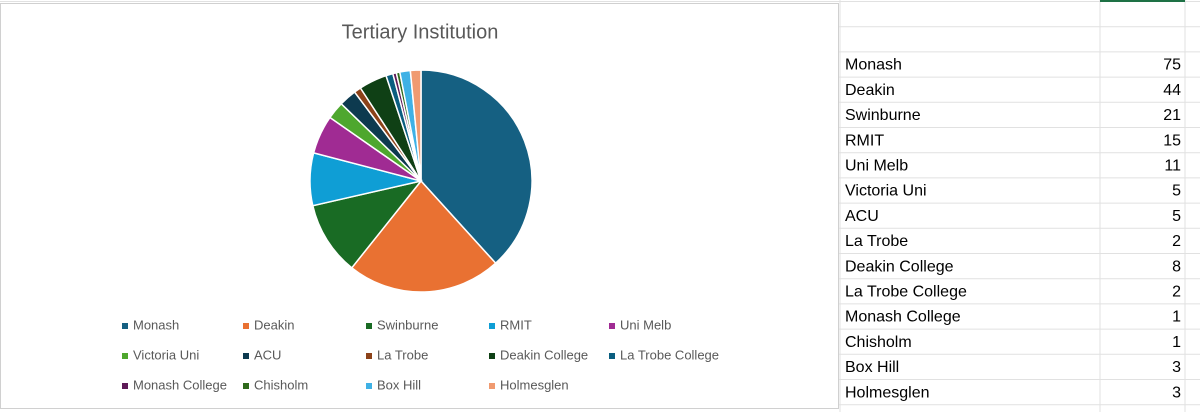  Describe the element at coordinates (534, 384) in the screenshot. I see `legend-label: Holmesglen` at that location.